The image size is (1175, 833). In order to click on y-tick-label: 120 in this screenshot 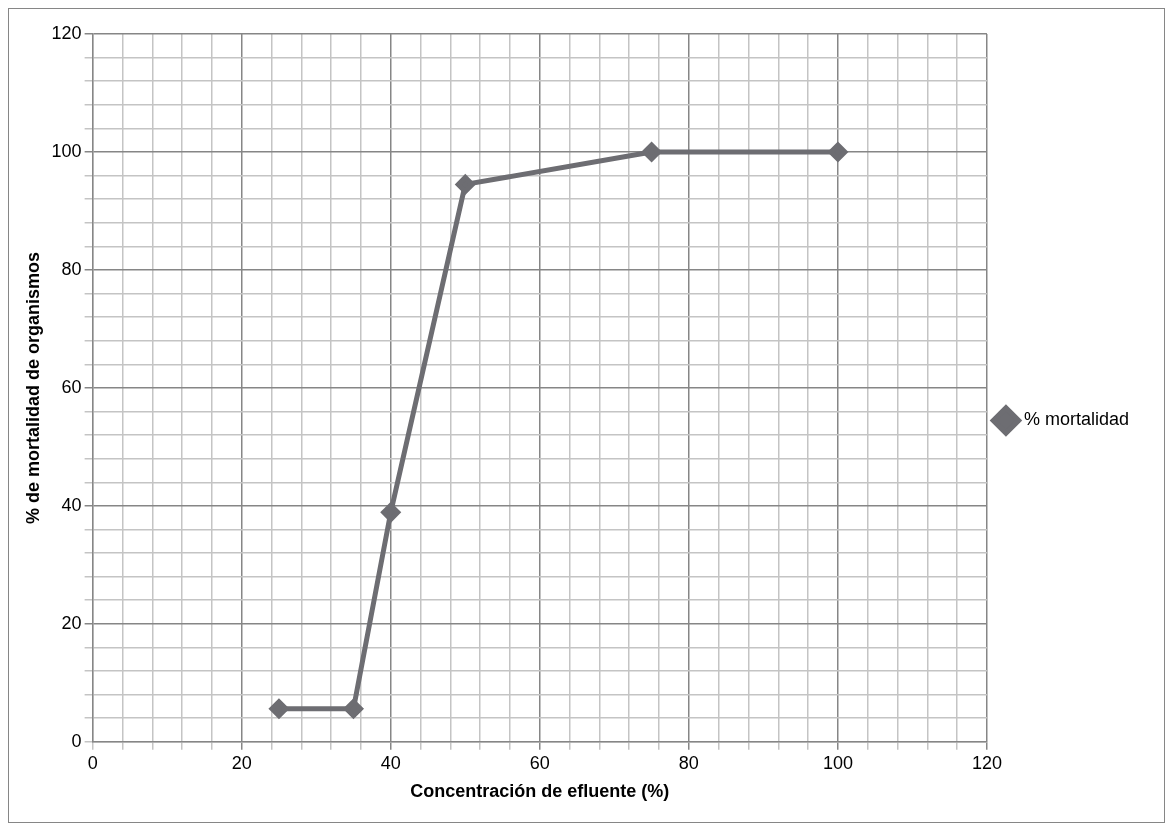, I will do `click(66, 32)`.